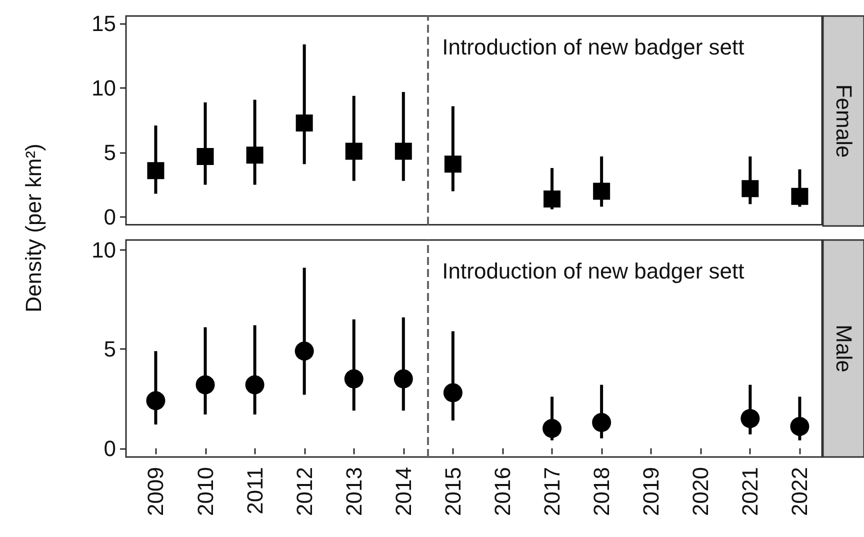 This screenshot has width=864, height=537. Describe the element at coordinates (799, 491) in the screenshot. I see `x-tick-label: 2022` at that location.